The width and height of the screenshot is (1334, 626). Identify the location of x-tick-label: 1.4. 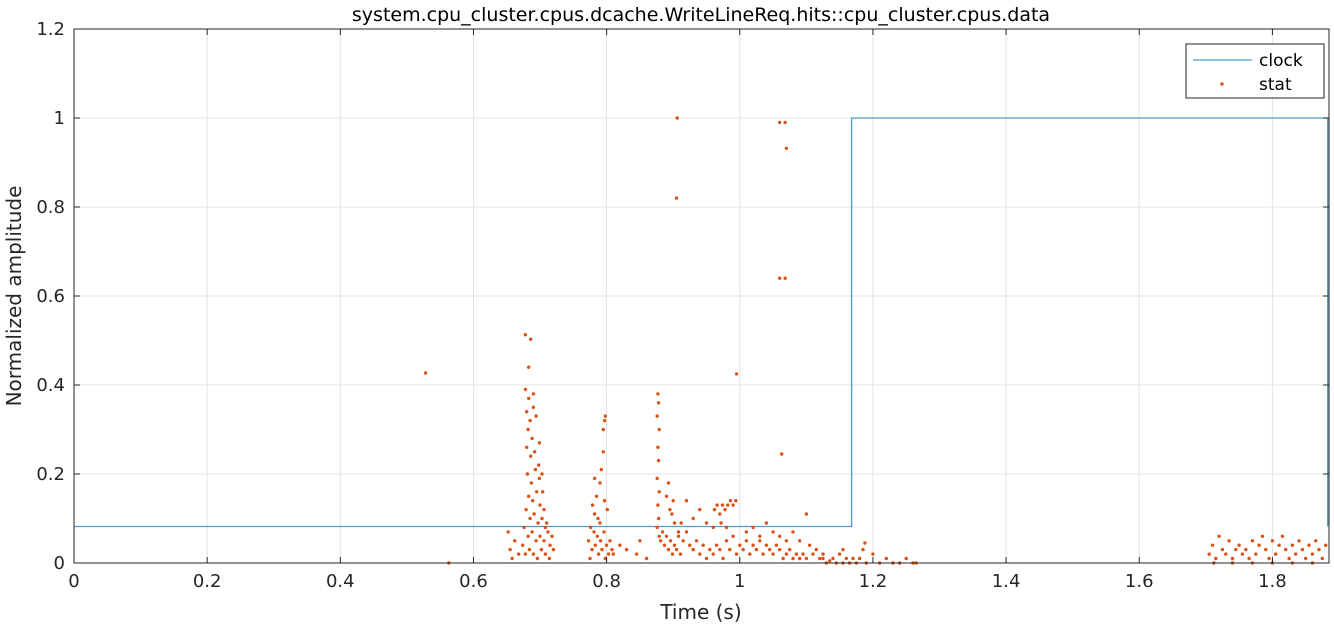
(1006, 581).